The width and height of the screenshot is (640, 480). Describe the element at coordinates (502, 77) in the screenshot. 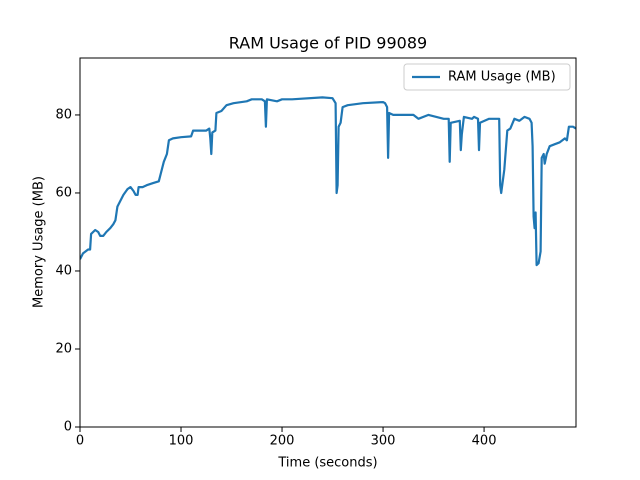

I see `legend-label: RAM Usage (MB)` at that location.